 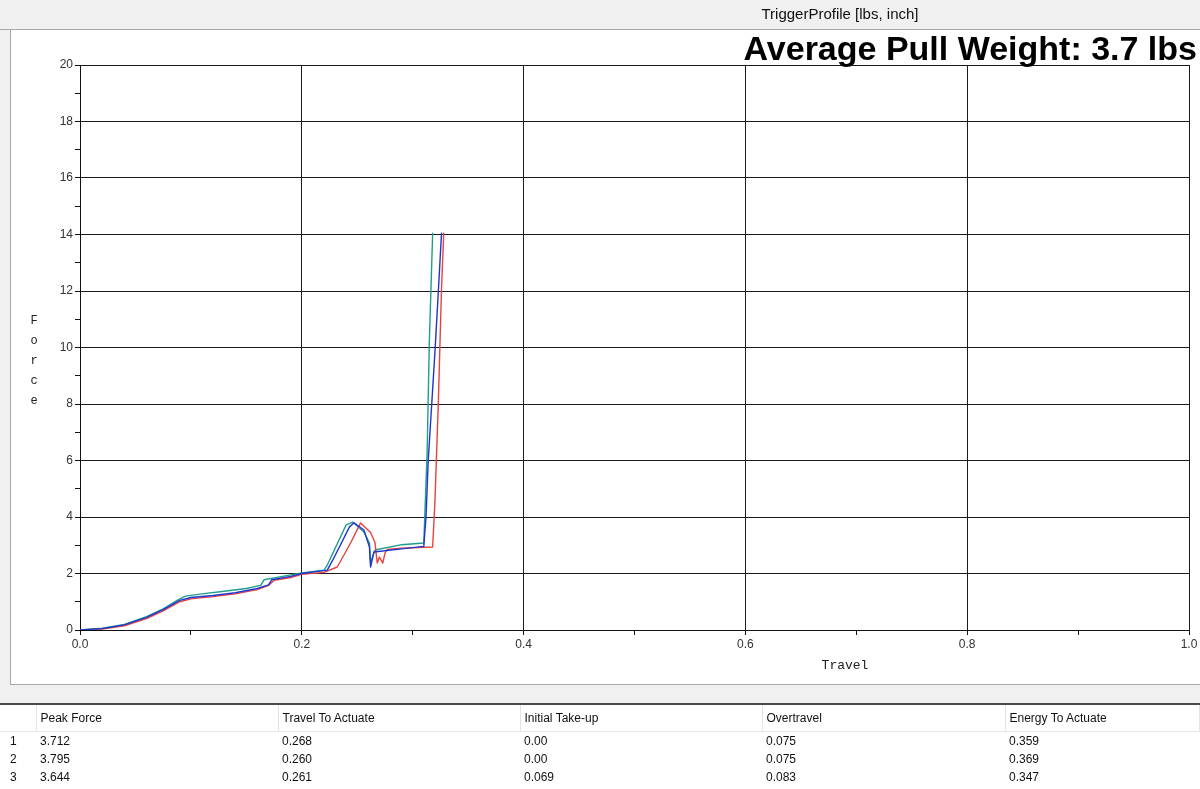 I want to click on data-label: 0.261, so click(x=297, y=777).